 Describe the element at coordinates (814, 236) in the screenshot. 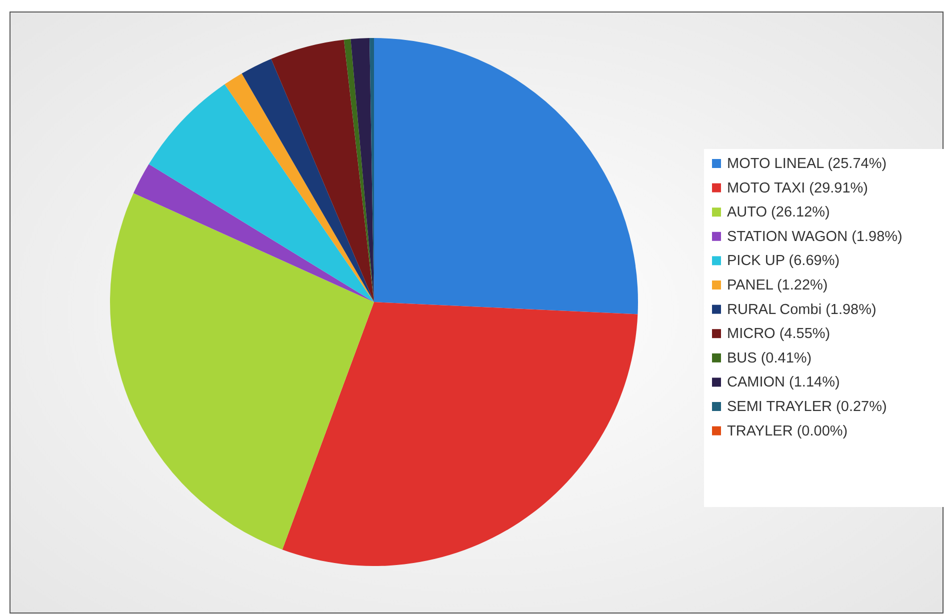

I see `legend-label: STATION WAGON (1.98%)` at that location.